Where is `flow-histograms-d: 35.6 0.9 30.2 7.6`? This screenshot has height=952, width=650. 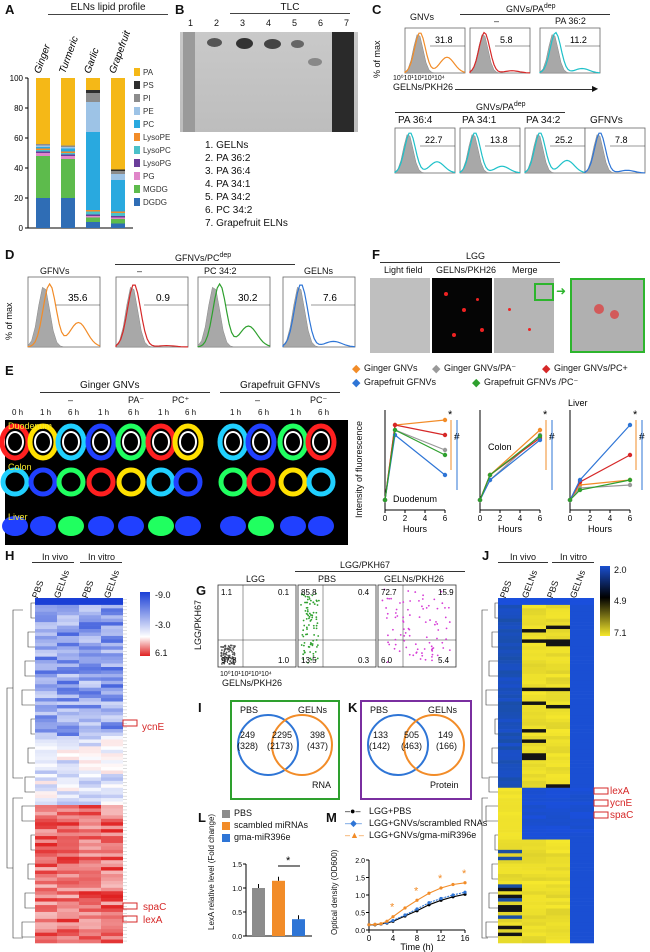 flow-histograms-d: 35.6 0.9 30.2 7.6 is located at coordinates (191, 312).